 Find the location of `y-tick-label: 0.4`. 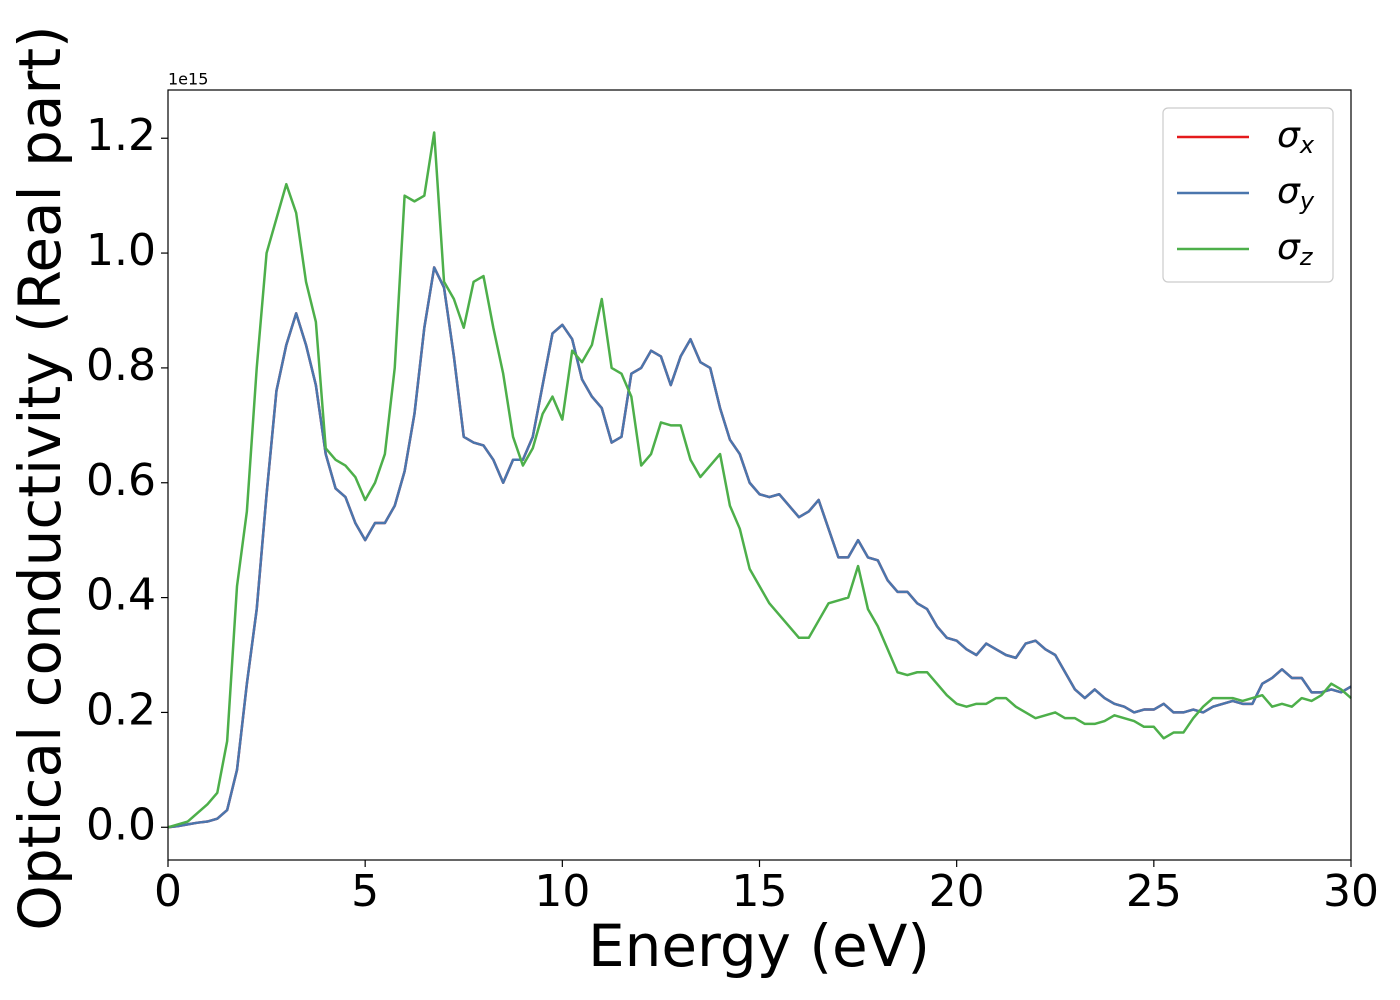

y-tick-label: 0.4 is located at coordinates (121, 595).